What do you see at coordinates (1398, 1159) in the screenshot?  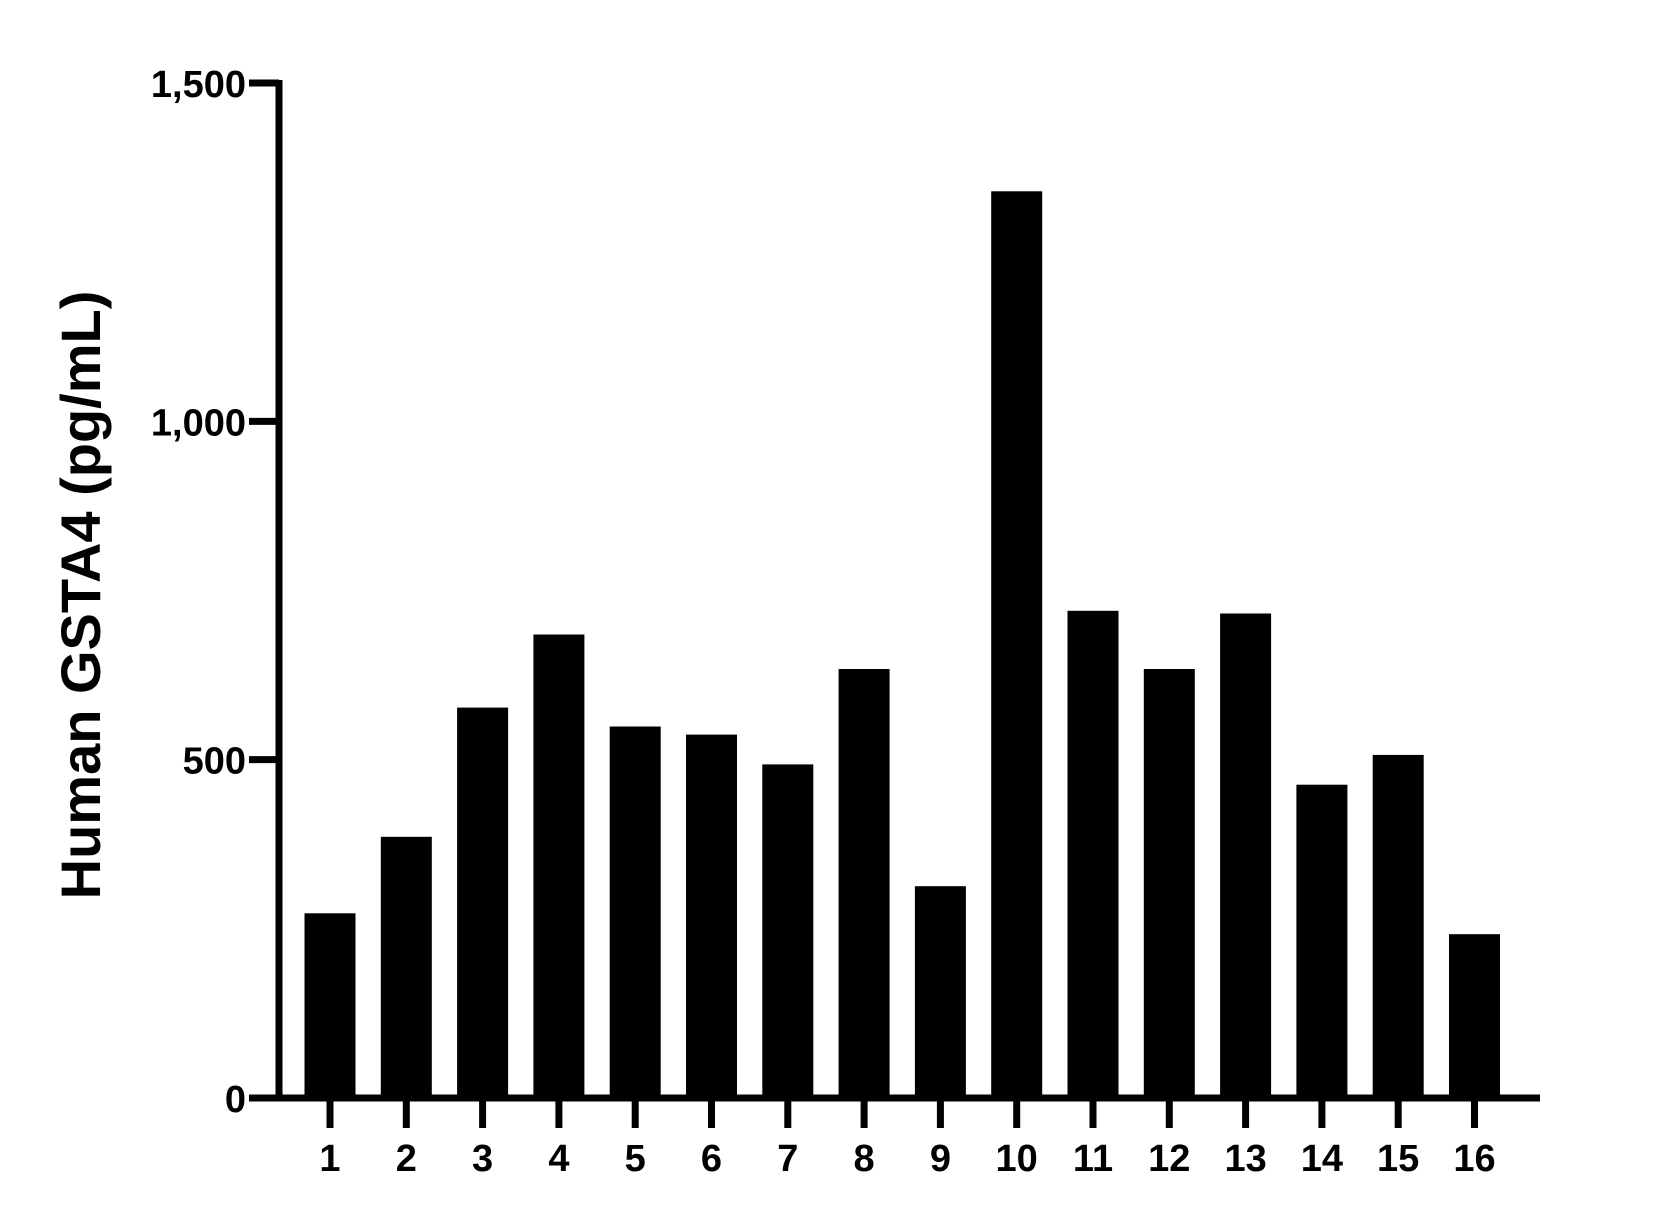 I see `x-tick-label: 15` at bounding box center [1398, 1159].